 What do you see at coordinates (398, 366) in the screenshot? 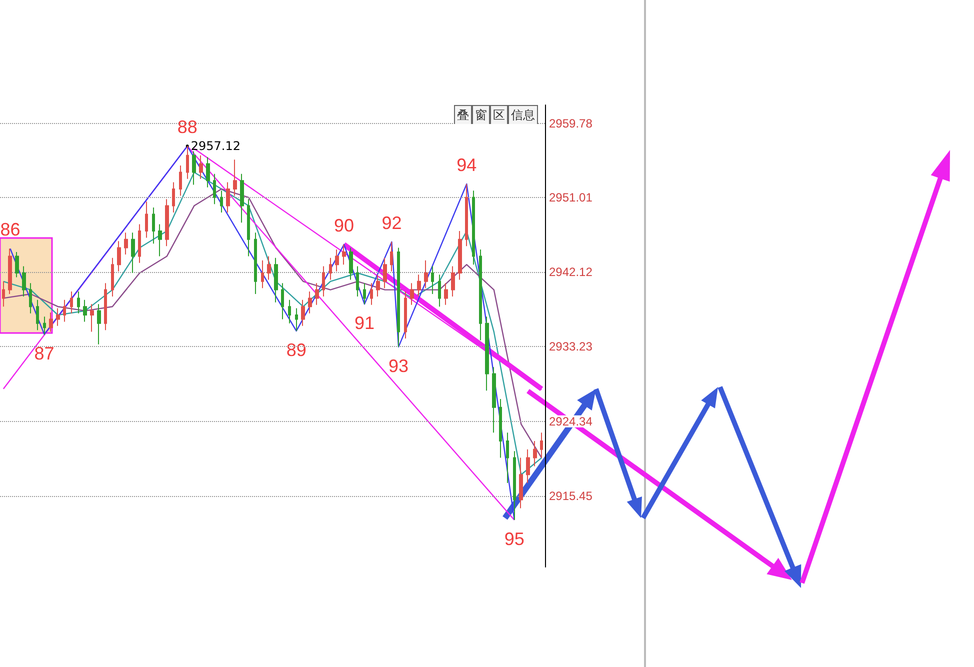
I see `annotation: 93` at bounding box center [398, 366].